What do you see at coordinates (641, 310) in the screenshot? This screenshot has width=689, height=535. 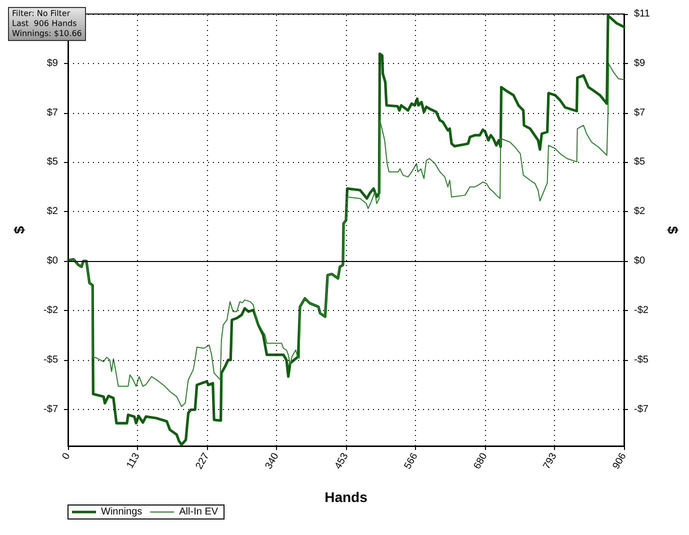 I see `y2-tick-label: -$2` at bounding box center [641, 310].